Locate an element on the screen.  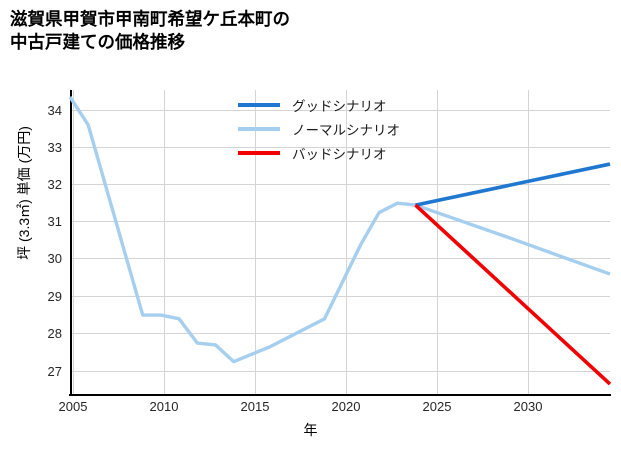
y-tick-label: 30 is located at coordinates (54, 258).